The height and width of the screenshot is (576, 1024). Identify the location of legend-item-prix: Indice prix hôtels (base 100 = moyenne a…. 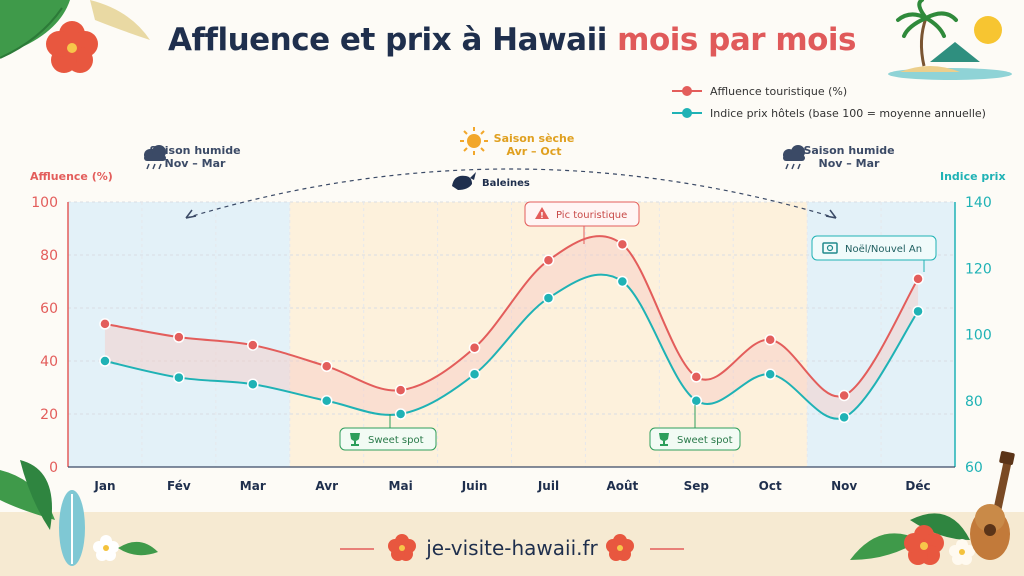
(829, 113).